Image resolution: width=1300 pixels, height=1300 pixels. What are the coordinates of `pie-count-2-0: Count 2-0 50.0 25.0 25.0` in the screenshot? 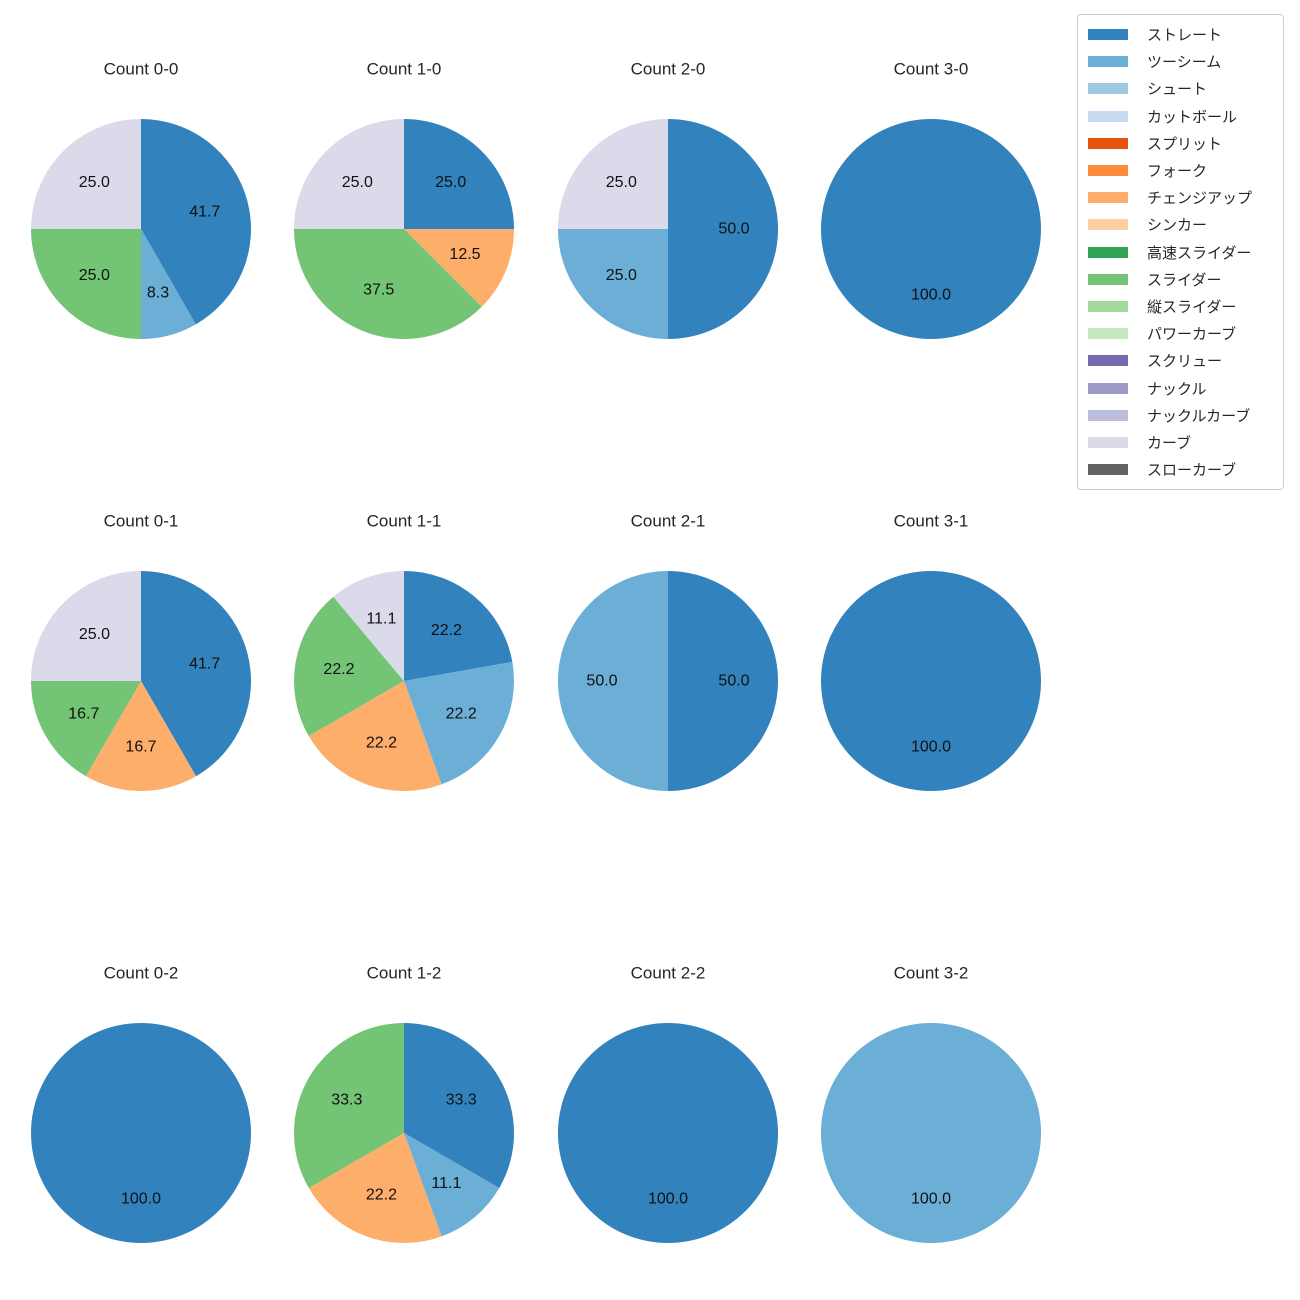 It's located at (668, 199).